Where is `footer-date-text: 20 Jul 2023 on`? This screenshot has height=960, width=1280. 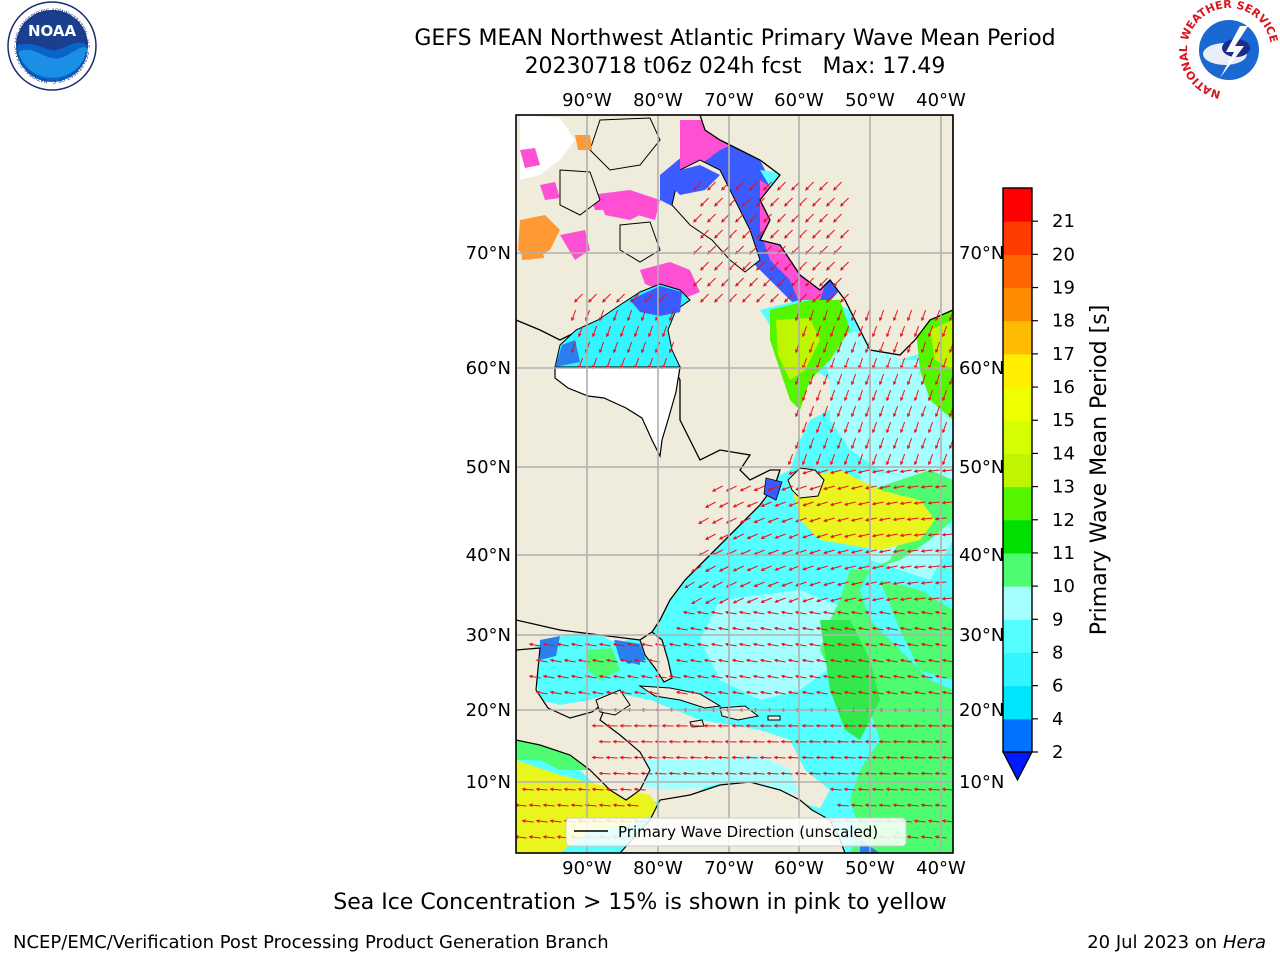 footer-date-text: 20 Jul 2023 on is located at coordinates (1152, 942).